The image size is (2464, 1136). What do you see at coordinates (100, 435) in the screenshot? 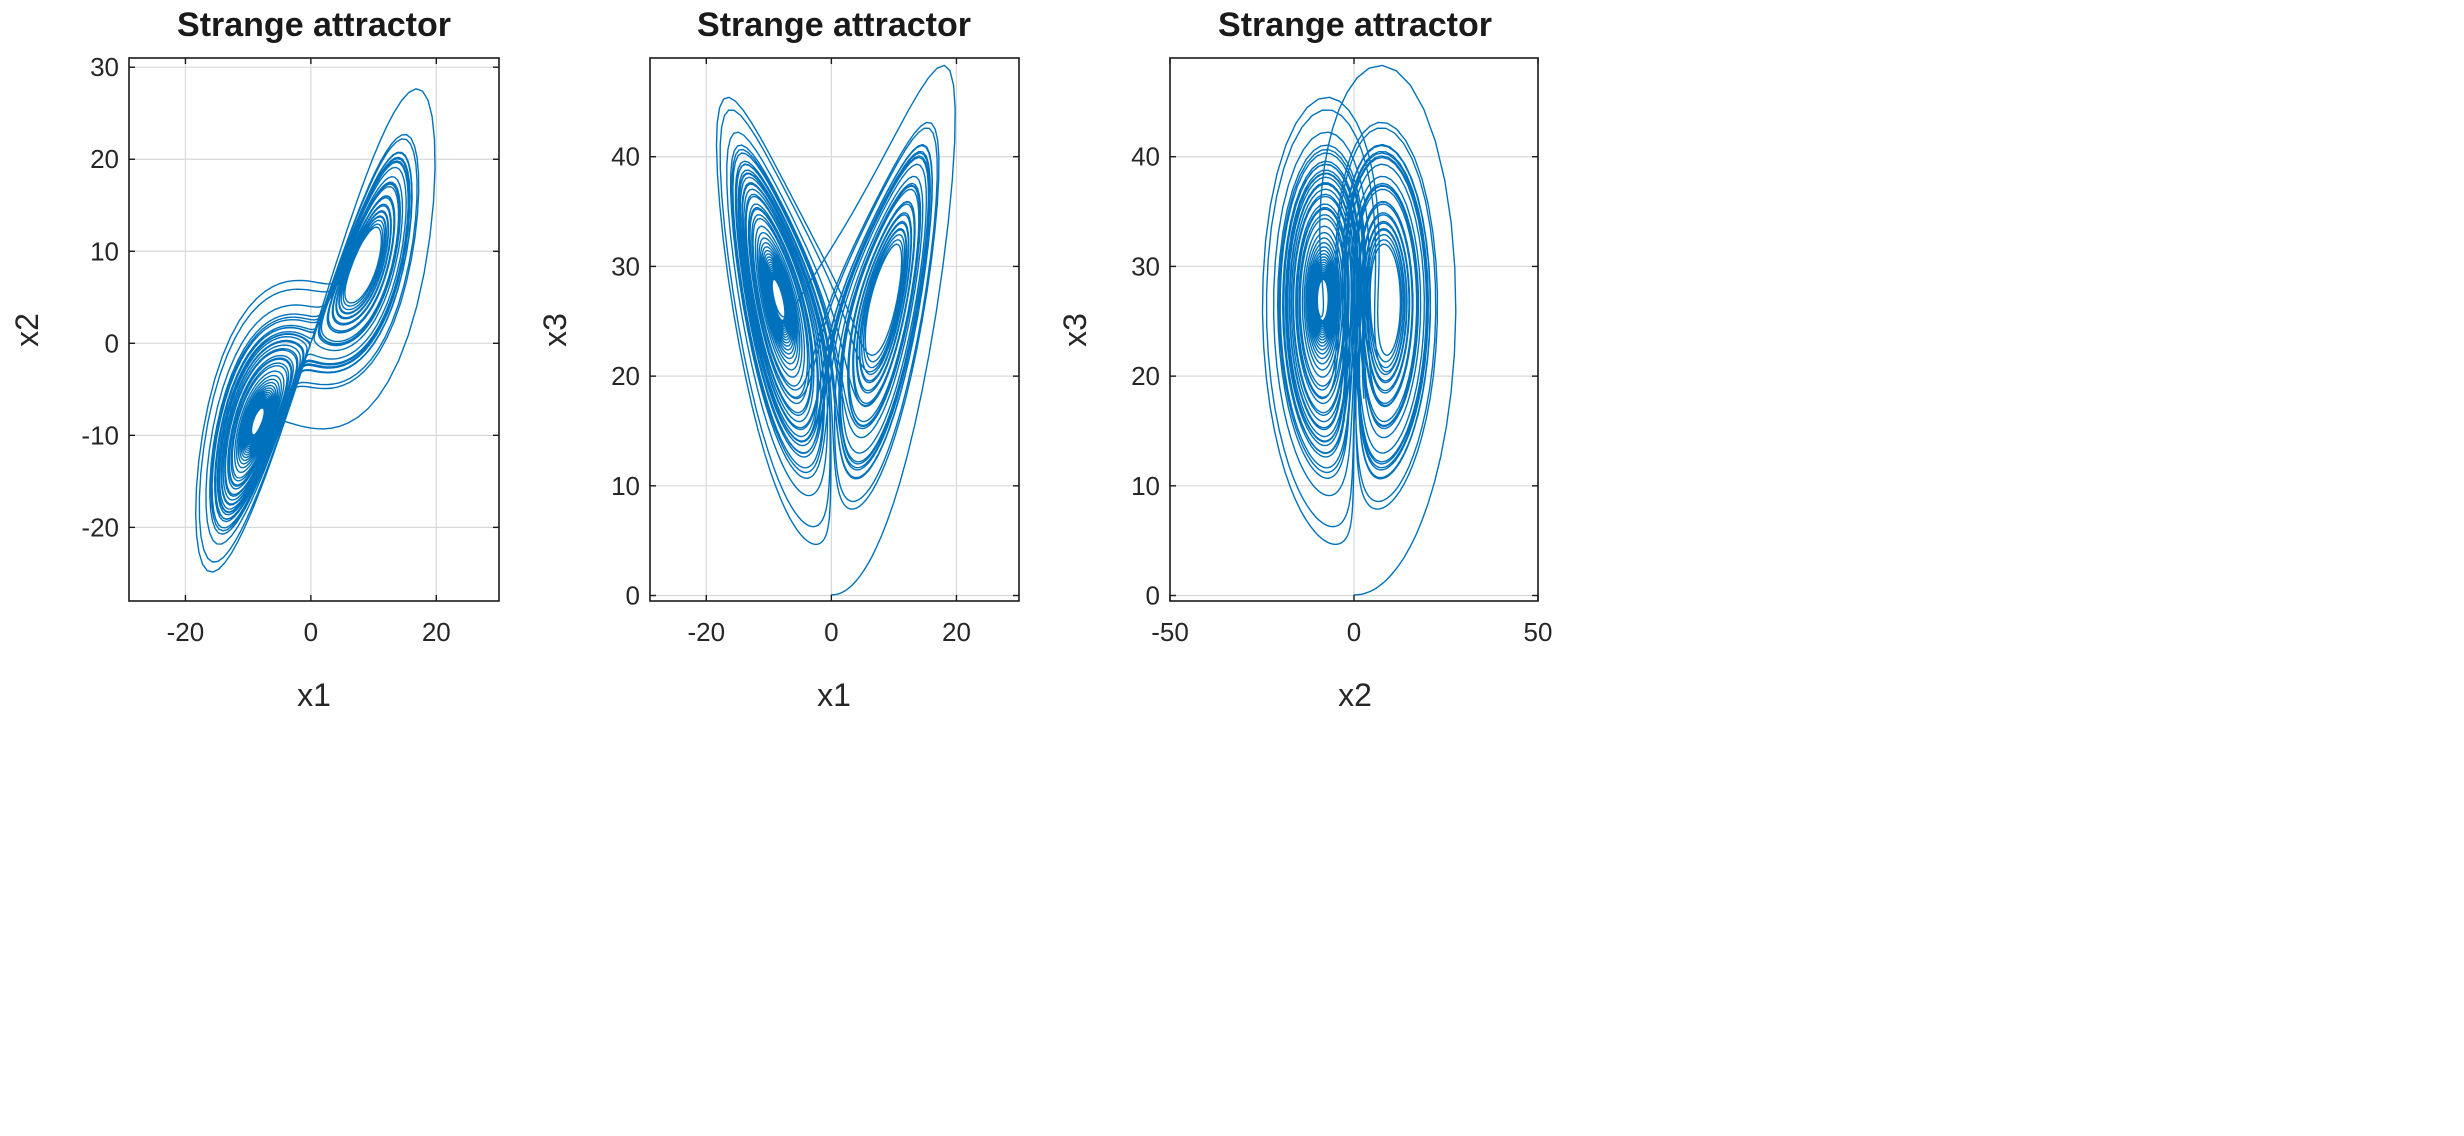
I see `y-tick-label: -10` at bounding box center [100, 435].